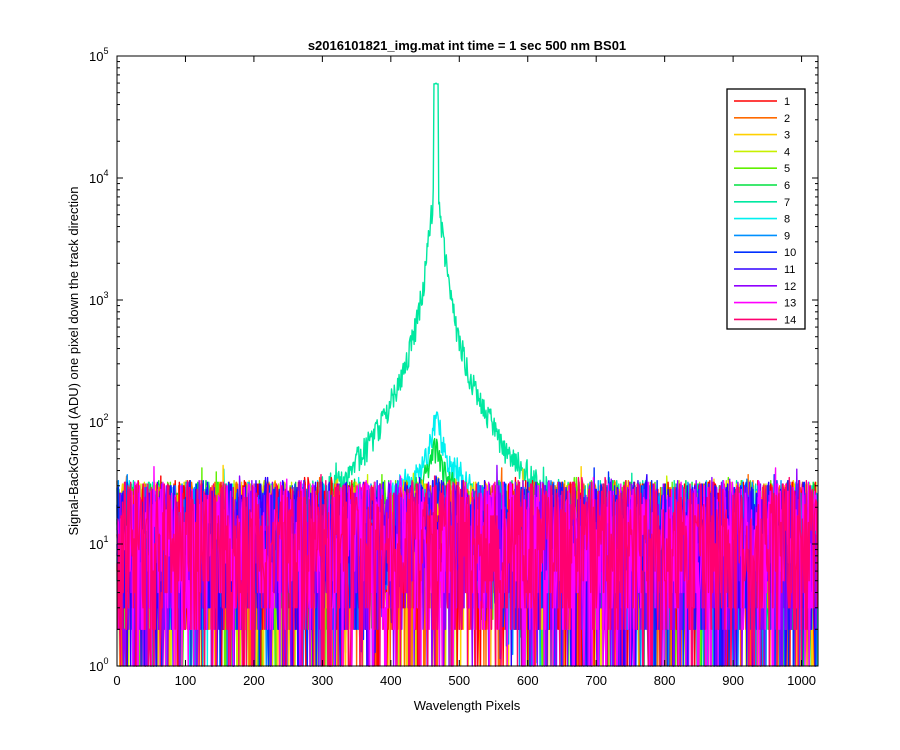 The image size is (900, 750). I want to click on x-tick-label: 1000, so click(801, 680).